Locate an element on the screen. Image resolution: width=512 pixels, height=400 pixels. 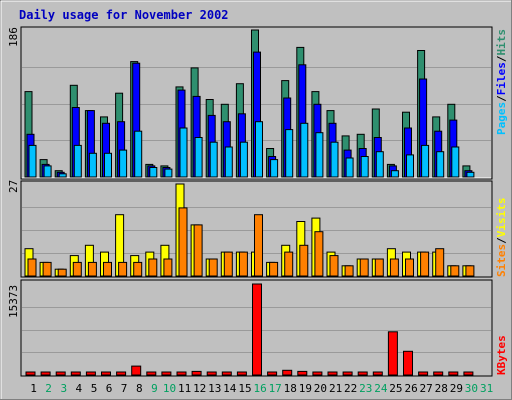
kbytes-legend: KBytes is located at coordinates (501, 355).